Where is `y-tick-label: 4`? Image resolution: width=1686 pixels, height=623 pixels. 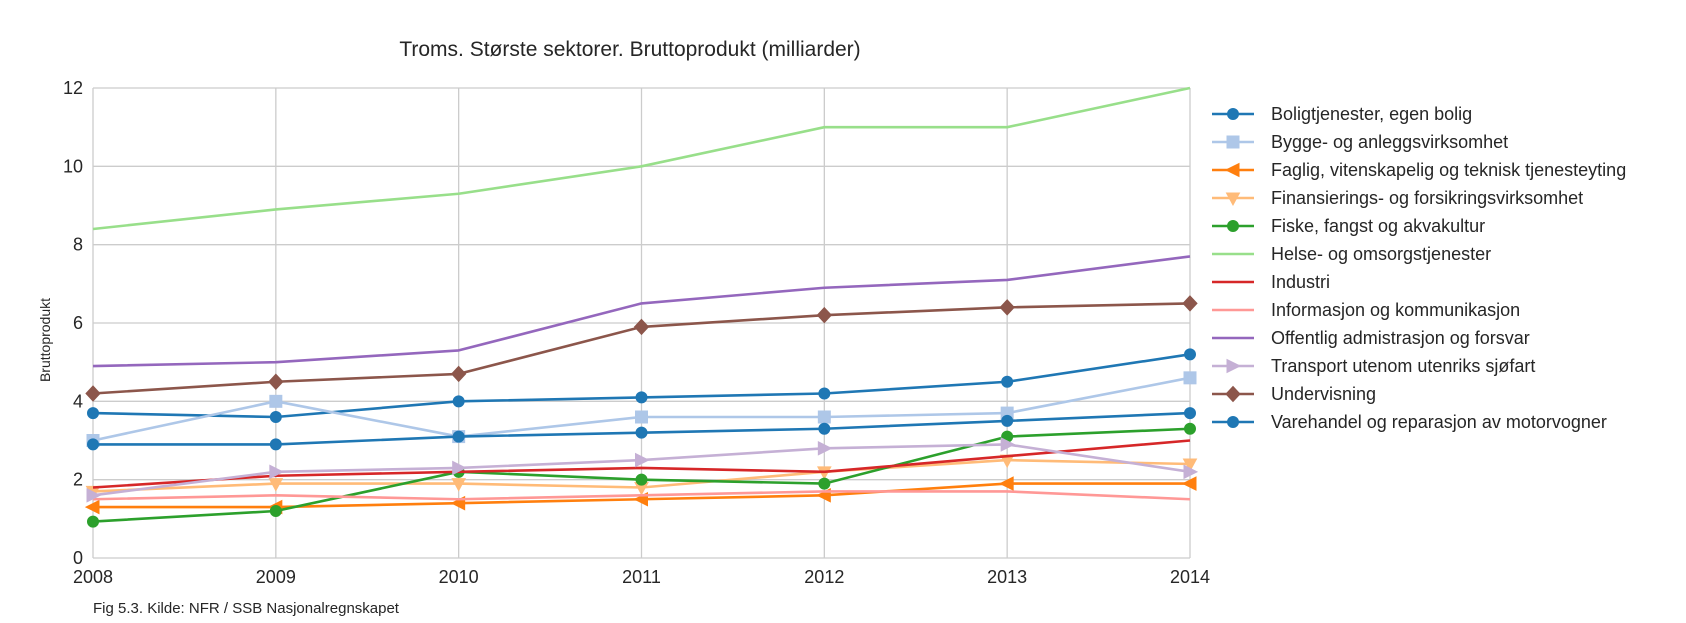
y-tick-label: 4 is located at coordinates (78, 401).